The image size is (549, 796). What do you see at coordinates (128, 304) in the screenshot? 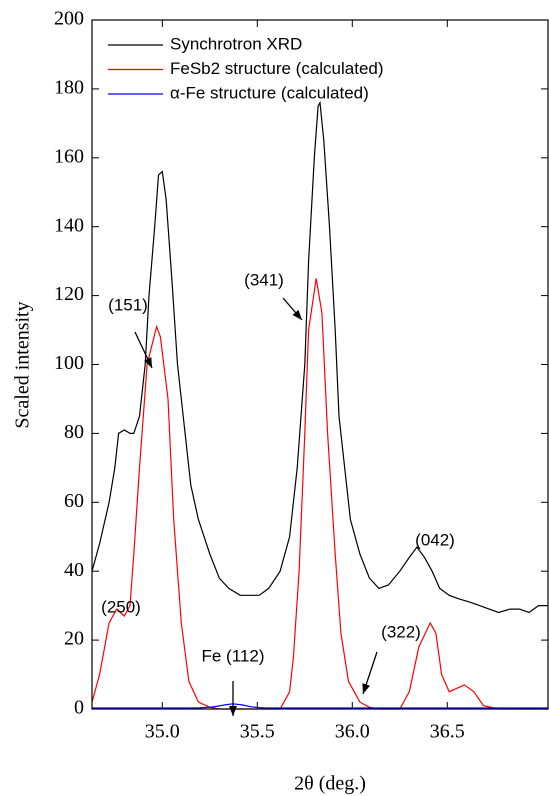
I see `annotation: (151)` at bounding box center [128, 304].